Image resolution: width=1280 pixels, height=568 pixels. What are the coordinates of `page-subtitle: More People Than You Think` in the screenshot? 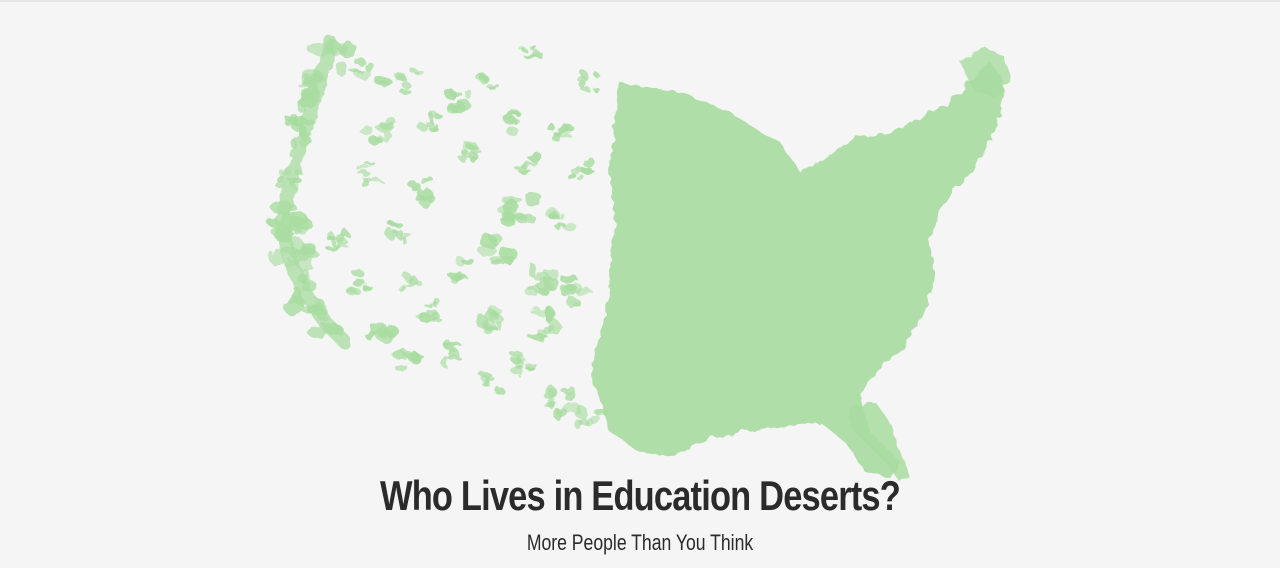 It's located at (640, 542).